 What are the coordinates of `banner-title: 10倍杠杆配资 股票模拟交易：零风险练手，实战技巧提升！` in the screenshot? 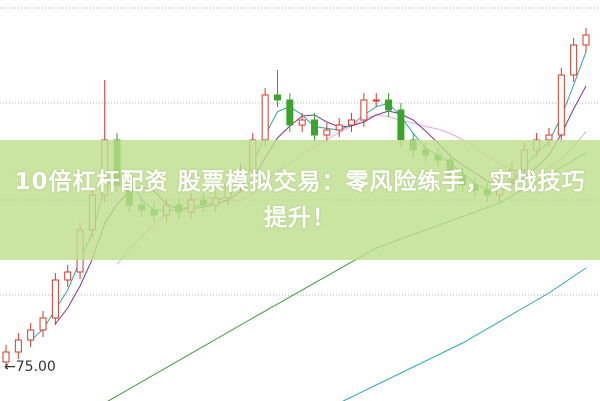 It's located at (300, 200).